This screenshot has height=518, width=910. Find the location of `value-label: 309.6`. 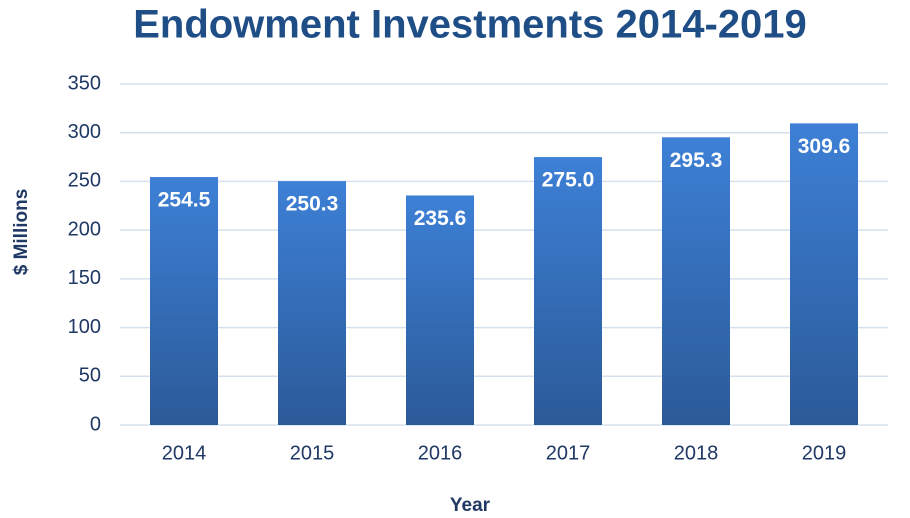

value-label: 309.6 is located at coordinates (824, 146).